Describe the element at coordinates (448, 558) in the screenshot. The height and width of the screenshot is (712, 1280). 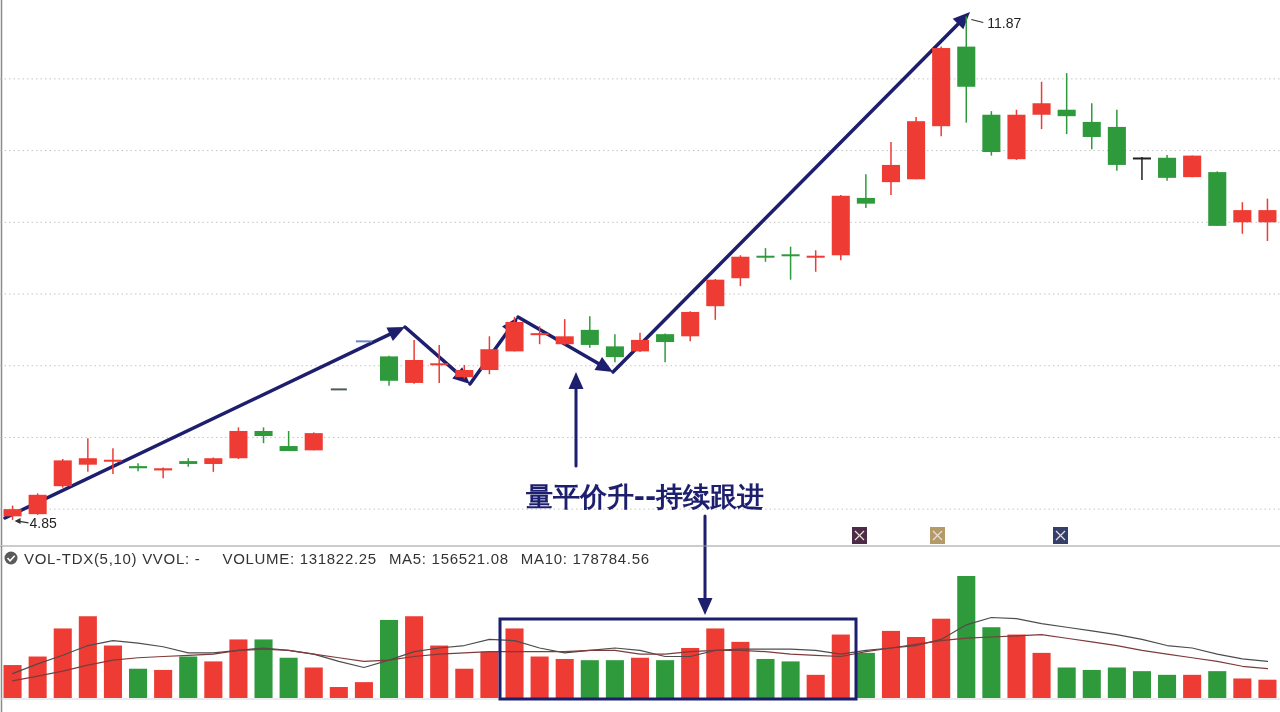
I see `text: MA5: 156521.08` at that location.